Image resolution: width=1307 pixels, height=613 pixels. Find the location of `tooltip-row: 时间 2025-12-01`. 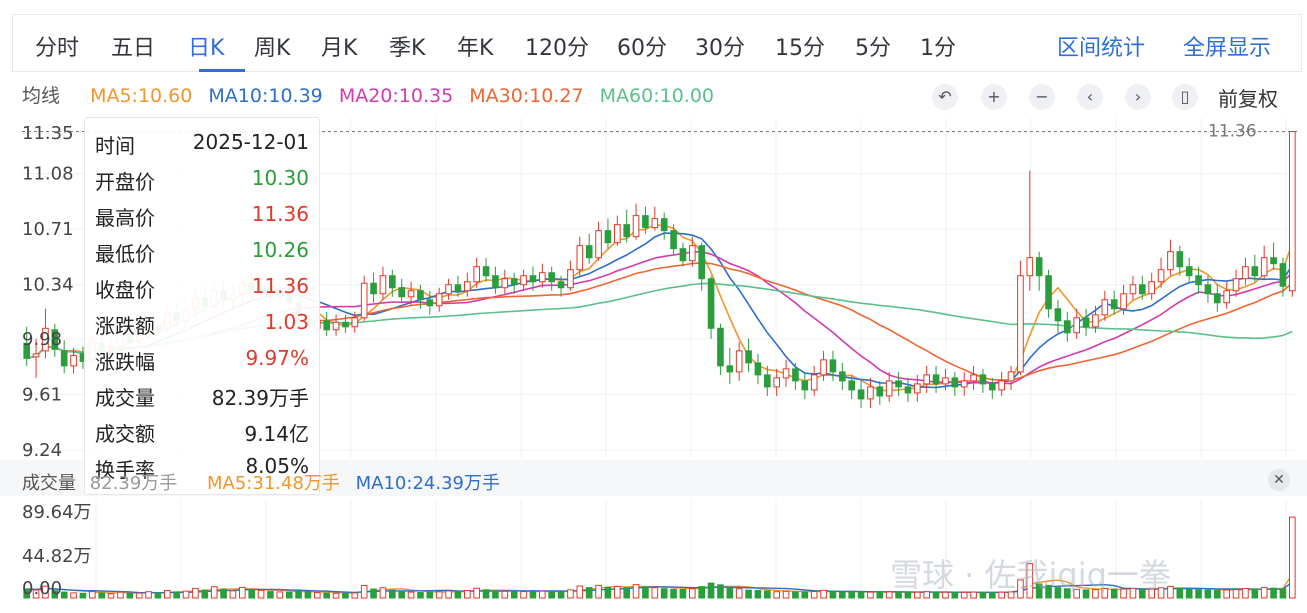

tooltip-row: 时间 2025-12-01 is located at coordinates (202, 148).